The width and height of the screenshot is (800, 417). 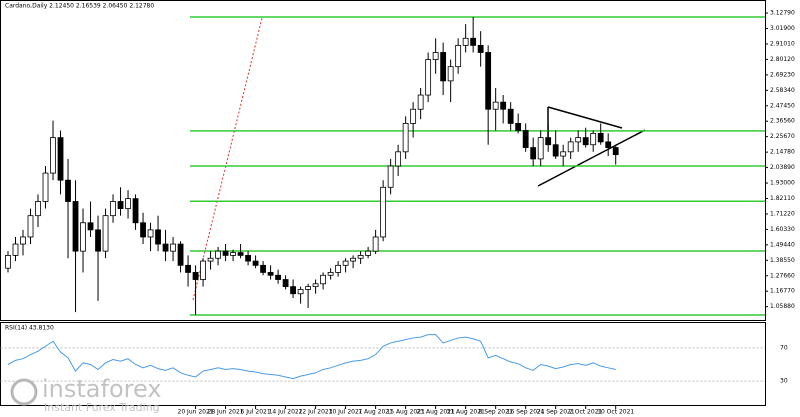 I want to click on trend-ray, so click(x=227, y=159).